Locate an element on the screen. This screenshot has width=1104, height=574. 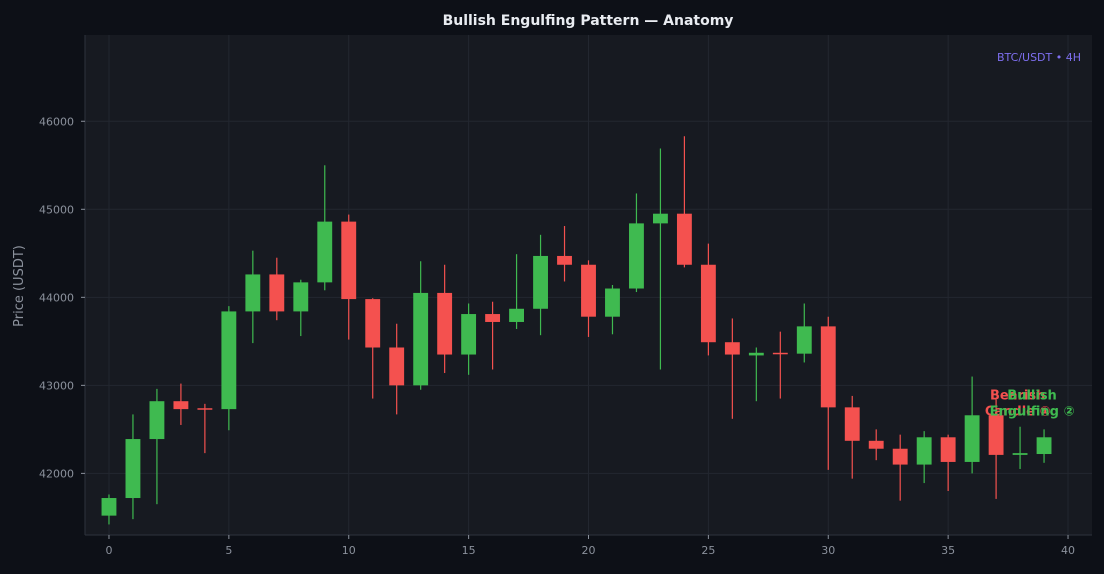
y-tick-label: 45000 is located at coordinates (56, 209).